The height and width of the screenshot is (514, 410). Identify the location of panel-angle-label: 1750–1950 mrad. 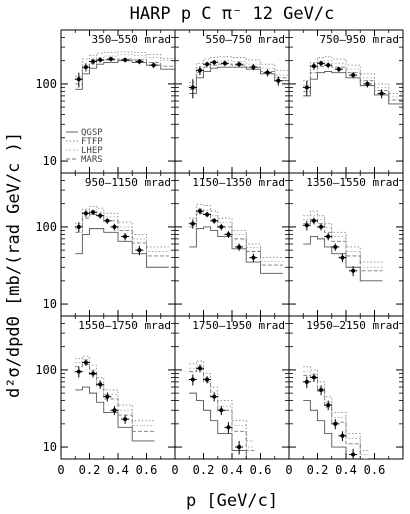
(238, 325).